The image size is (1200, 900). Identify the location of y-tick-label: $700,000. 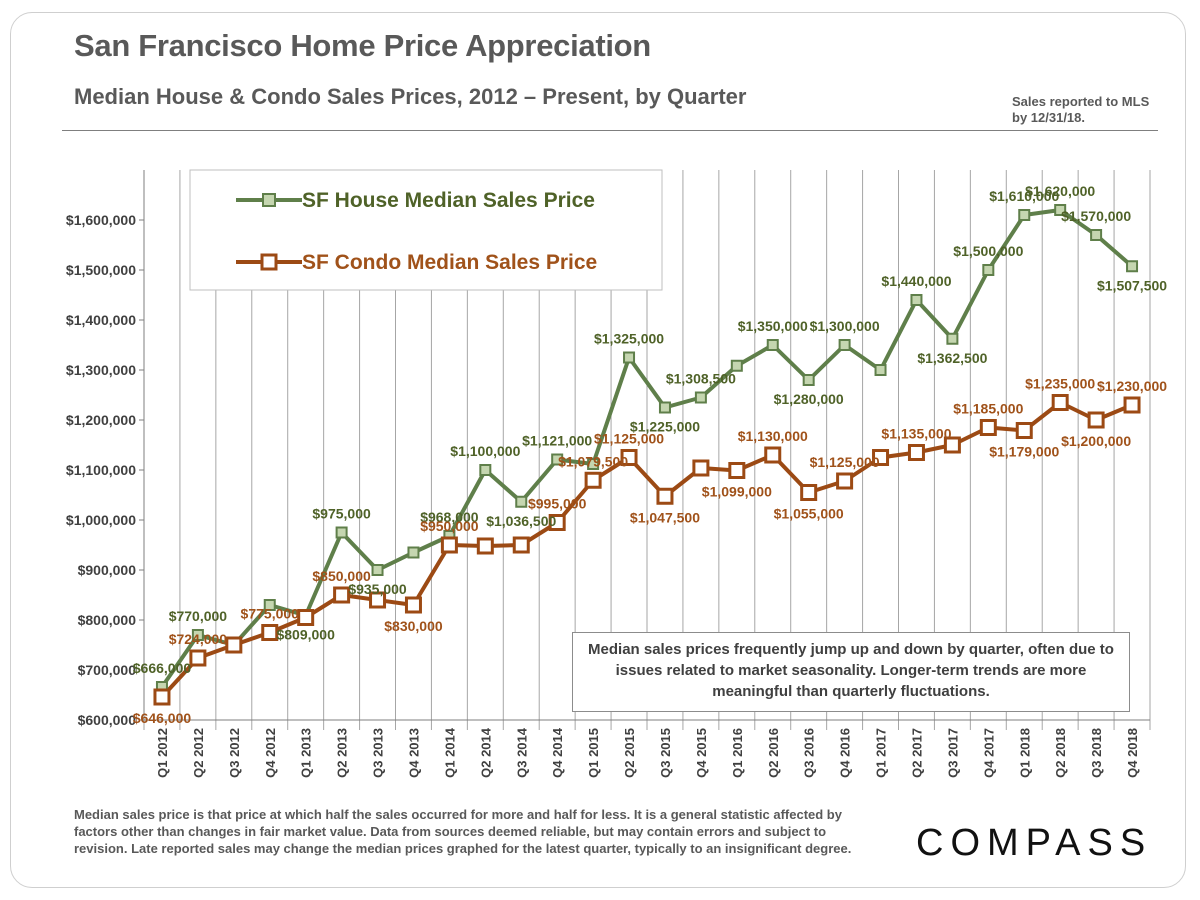
(107, 670).